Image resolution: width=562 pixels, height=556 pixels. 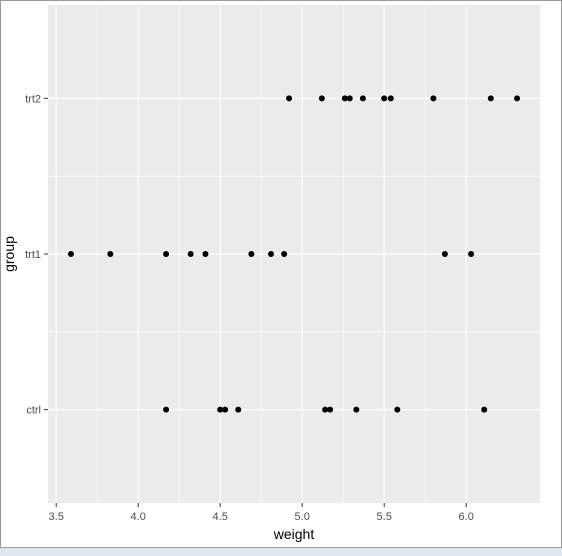 I want to click on y-axis-title: group, so click(x=9, y=254).